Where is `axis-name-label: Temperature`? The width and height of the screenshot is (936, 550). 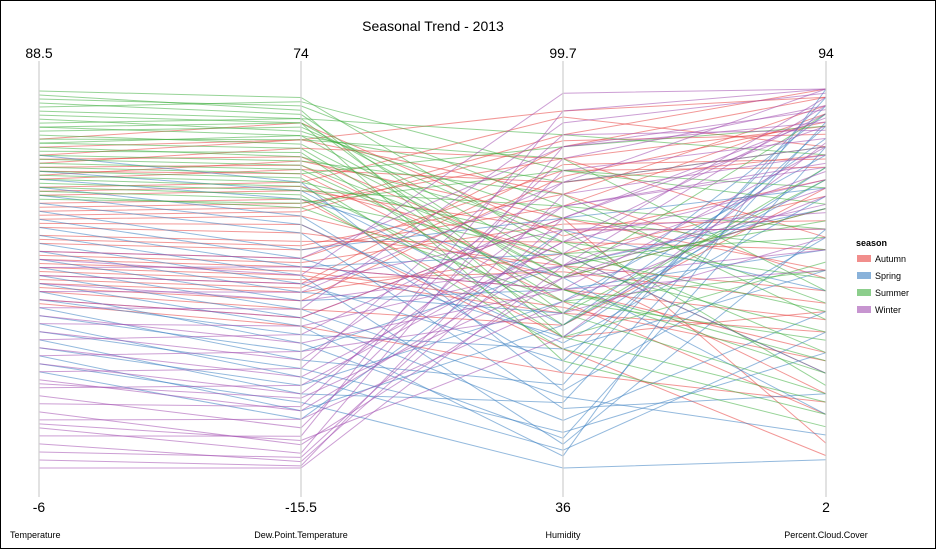
axis-name-label: Temperature is located at coordinates (35, 535).